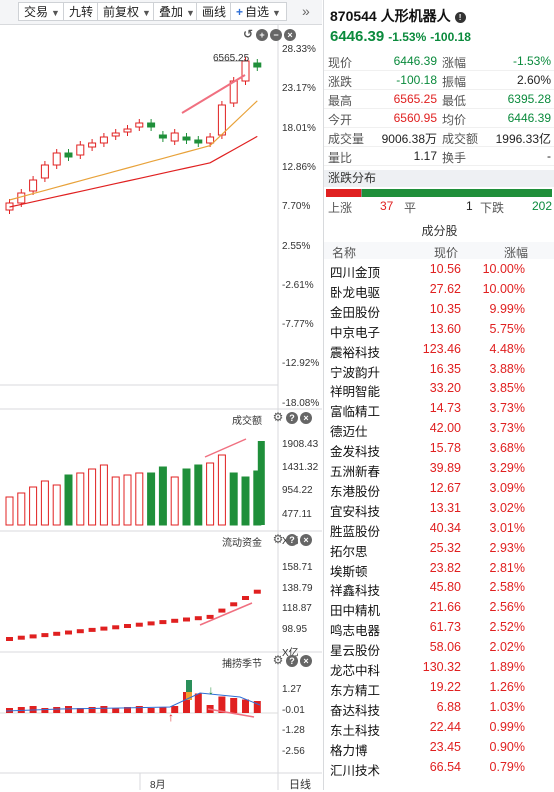 The height and width of the screenshot is (792, 554). I want to click on component-change: 3.01%, so click(507, 527).